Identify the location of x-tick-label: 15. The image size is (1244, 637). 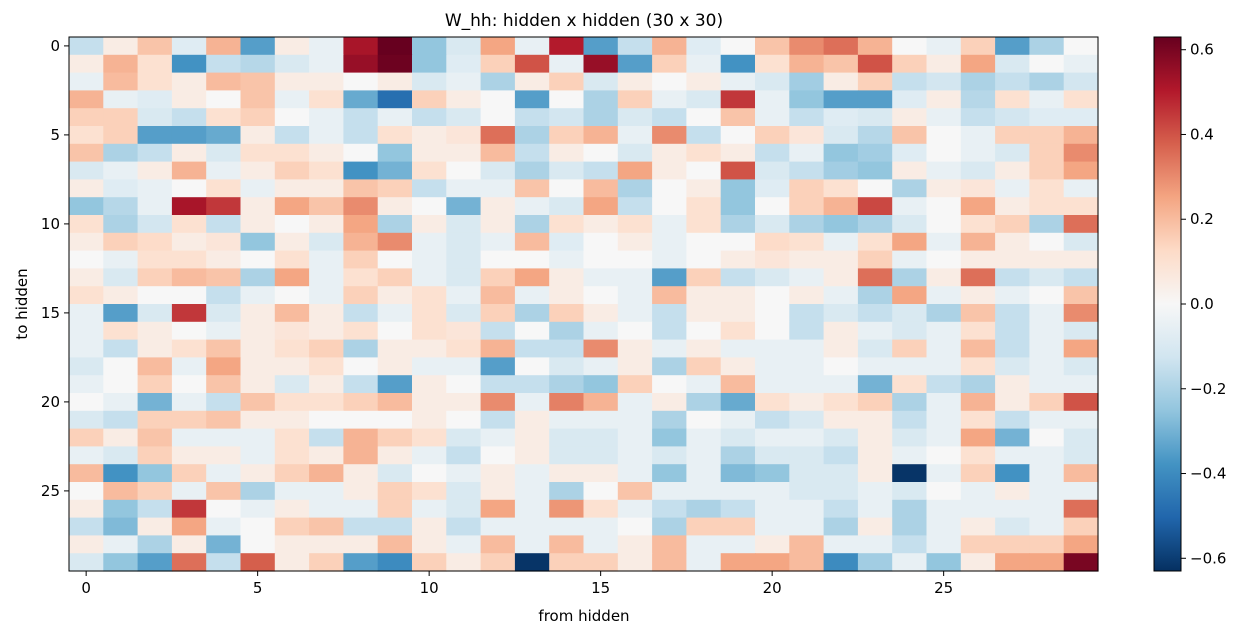
(600, 588).